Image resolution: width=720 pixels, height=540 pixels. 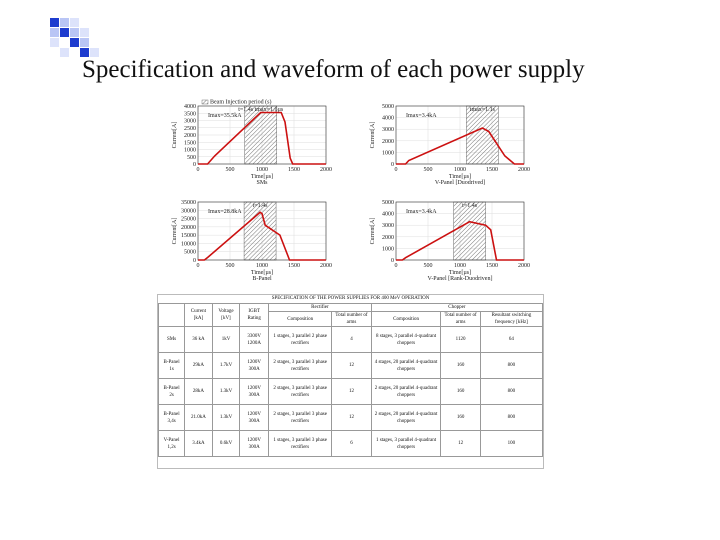 I want to click on table-cell: 6, so click(x=351, y=443).